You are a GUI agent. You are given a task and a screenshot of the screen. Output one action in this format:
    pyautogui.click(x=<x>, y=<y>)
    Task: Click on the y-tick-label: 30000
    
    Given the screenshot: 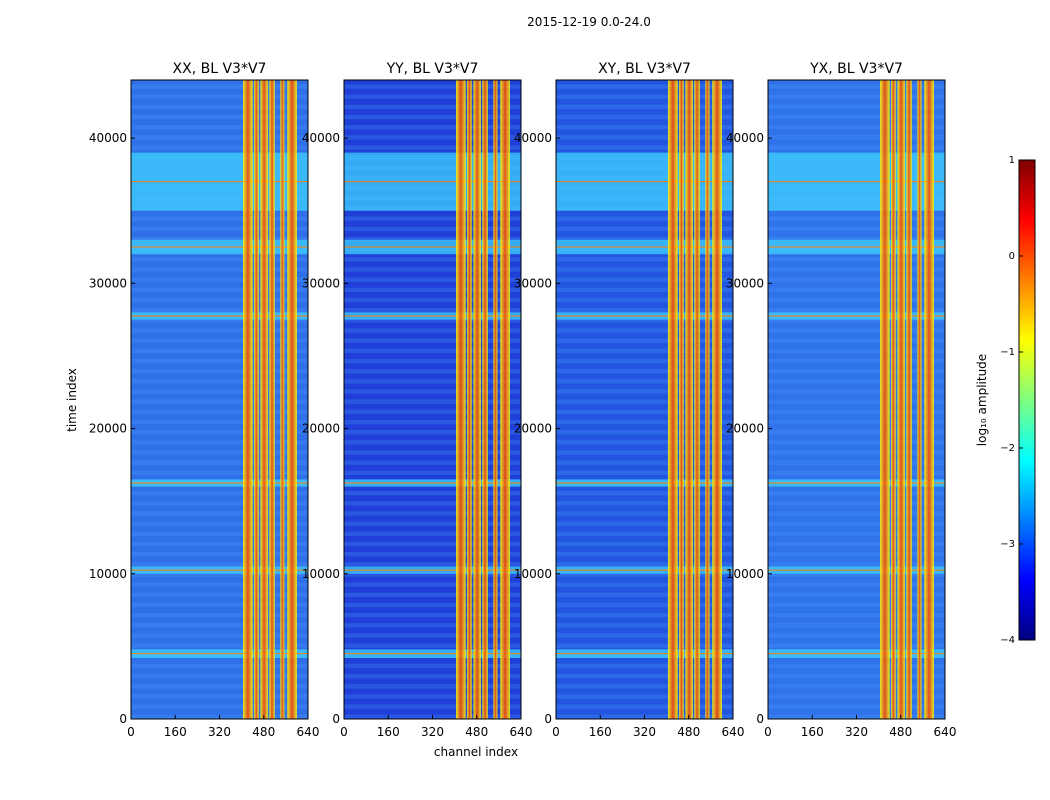 What is the action you would take?
    pyautogui.click(x=745, y=283)
    